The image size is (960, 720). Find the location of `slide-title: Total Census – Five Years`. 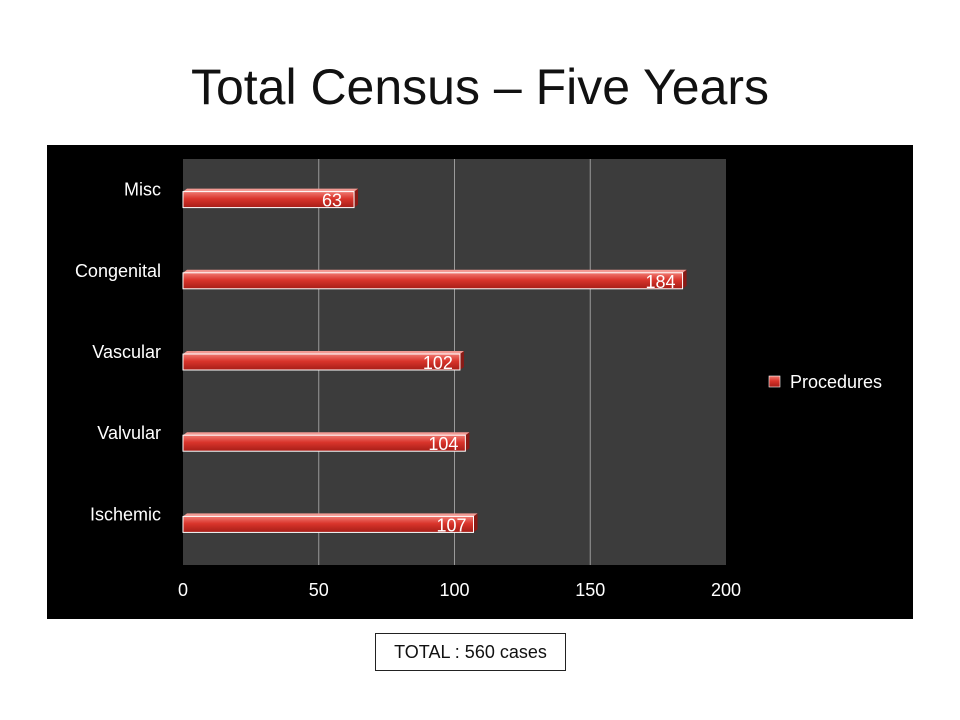

slide-title: Total Census – Five Years is located at coordinates (480, 87).